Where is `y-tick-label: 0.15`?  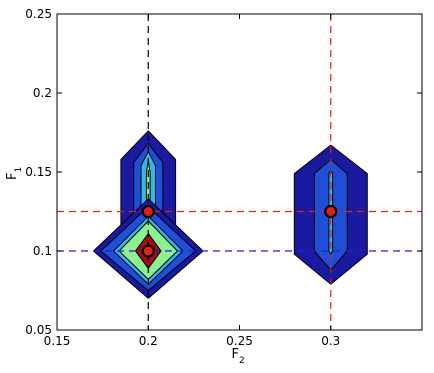
y-tick-label: 0.15 is located at coordinates (38, 172).